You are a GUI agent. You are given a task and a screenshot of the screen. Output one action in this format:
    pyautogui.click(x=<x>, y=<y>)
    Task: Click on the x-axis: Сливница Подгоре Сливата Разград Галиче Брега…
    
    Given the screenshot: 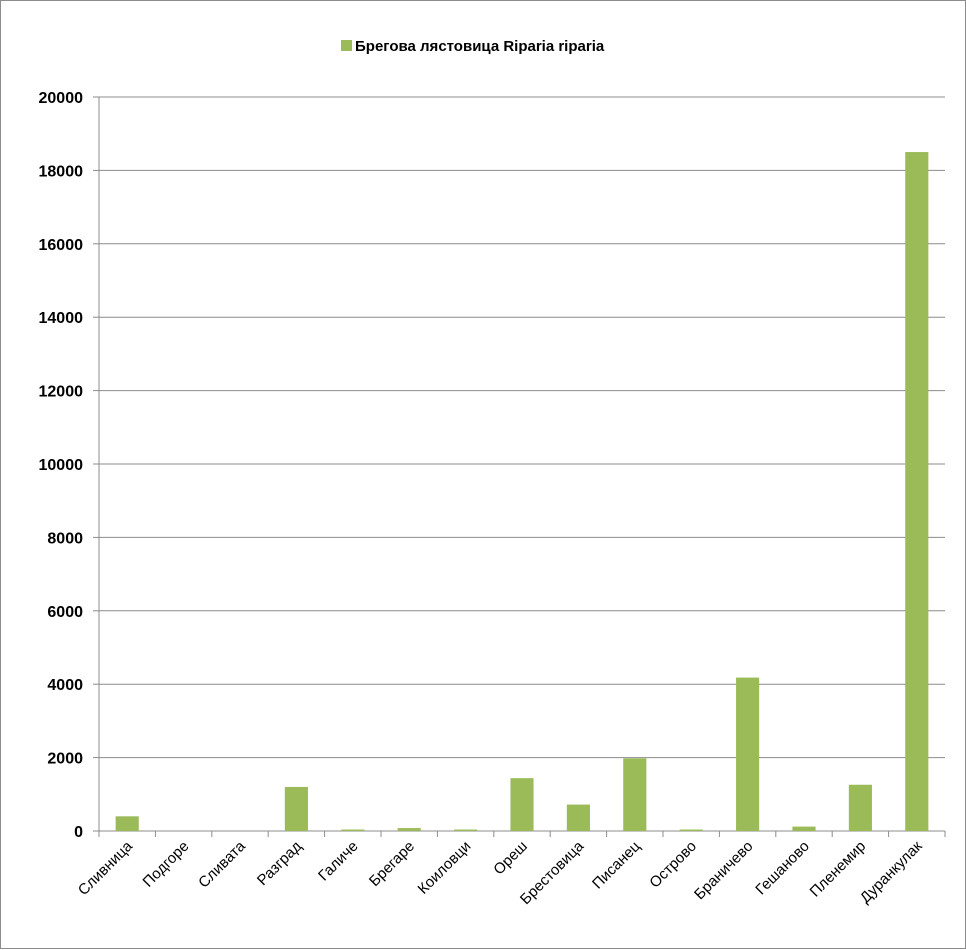 What is the action you would take?
    pyautogui.click(x=510, y=869)
    